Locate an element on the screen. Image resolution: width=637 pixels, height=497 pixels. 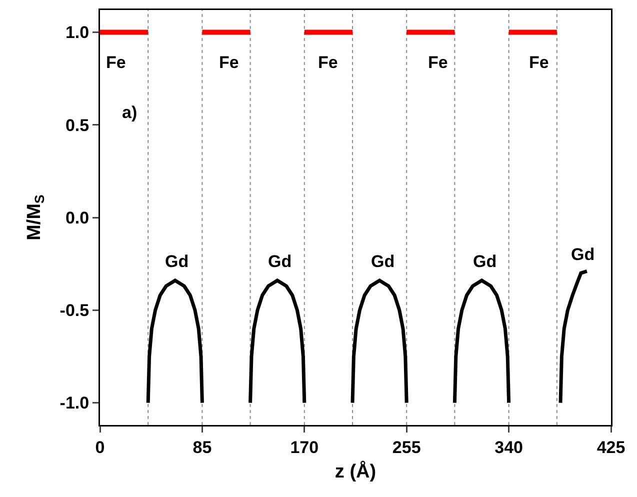
x-tick-label: 340 is located at coordinates (508, 447).